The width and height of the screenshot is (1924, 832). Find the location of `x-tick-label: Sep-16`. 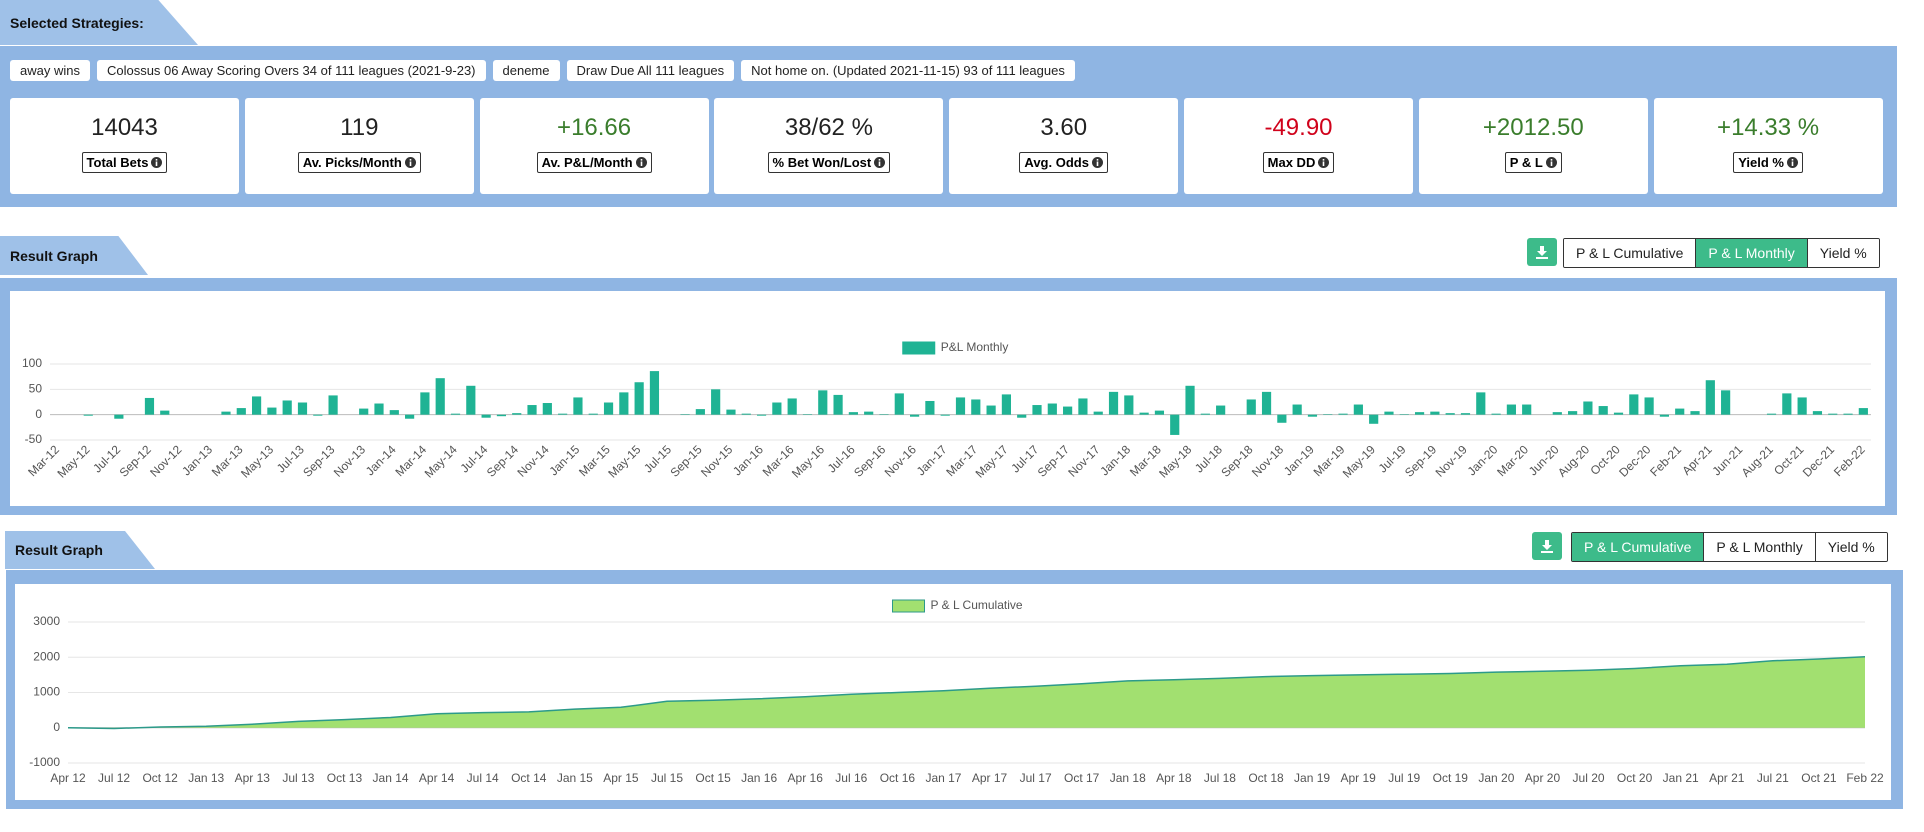

x-tick-label: Sep-16 is located at coordinates (869, 460).